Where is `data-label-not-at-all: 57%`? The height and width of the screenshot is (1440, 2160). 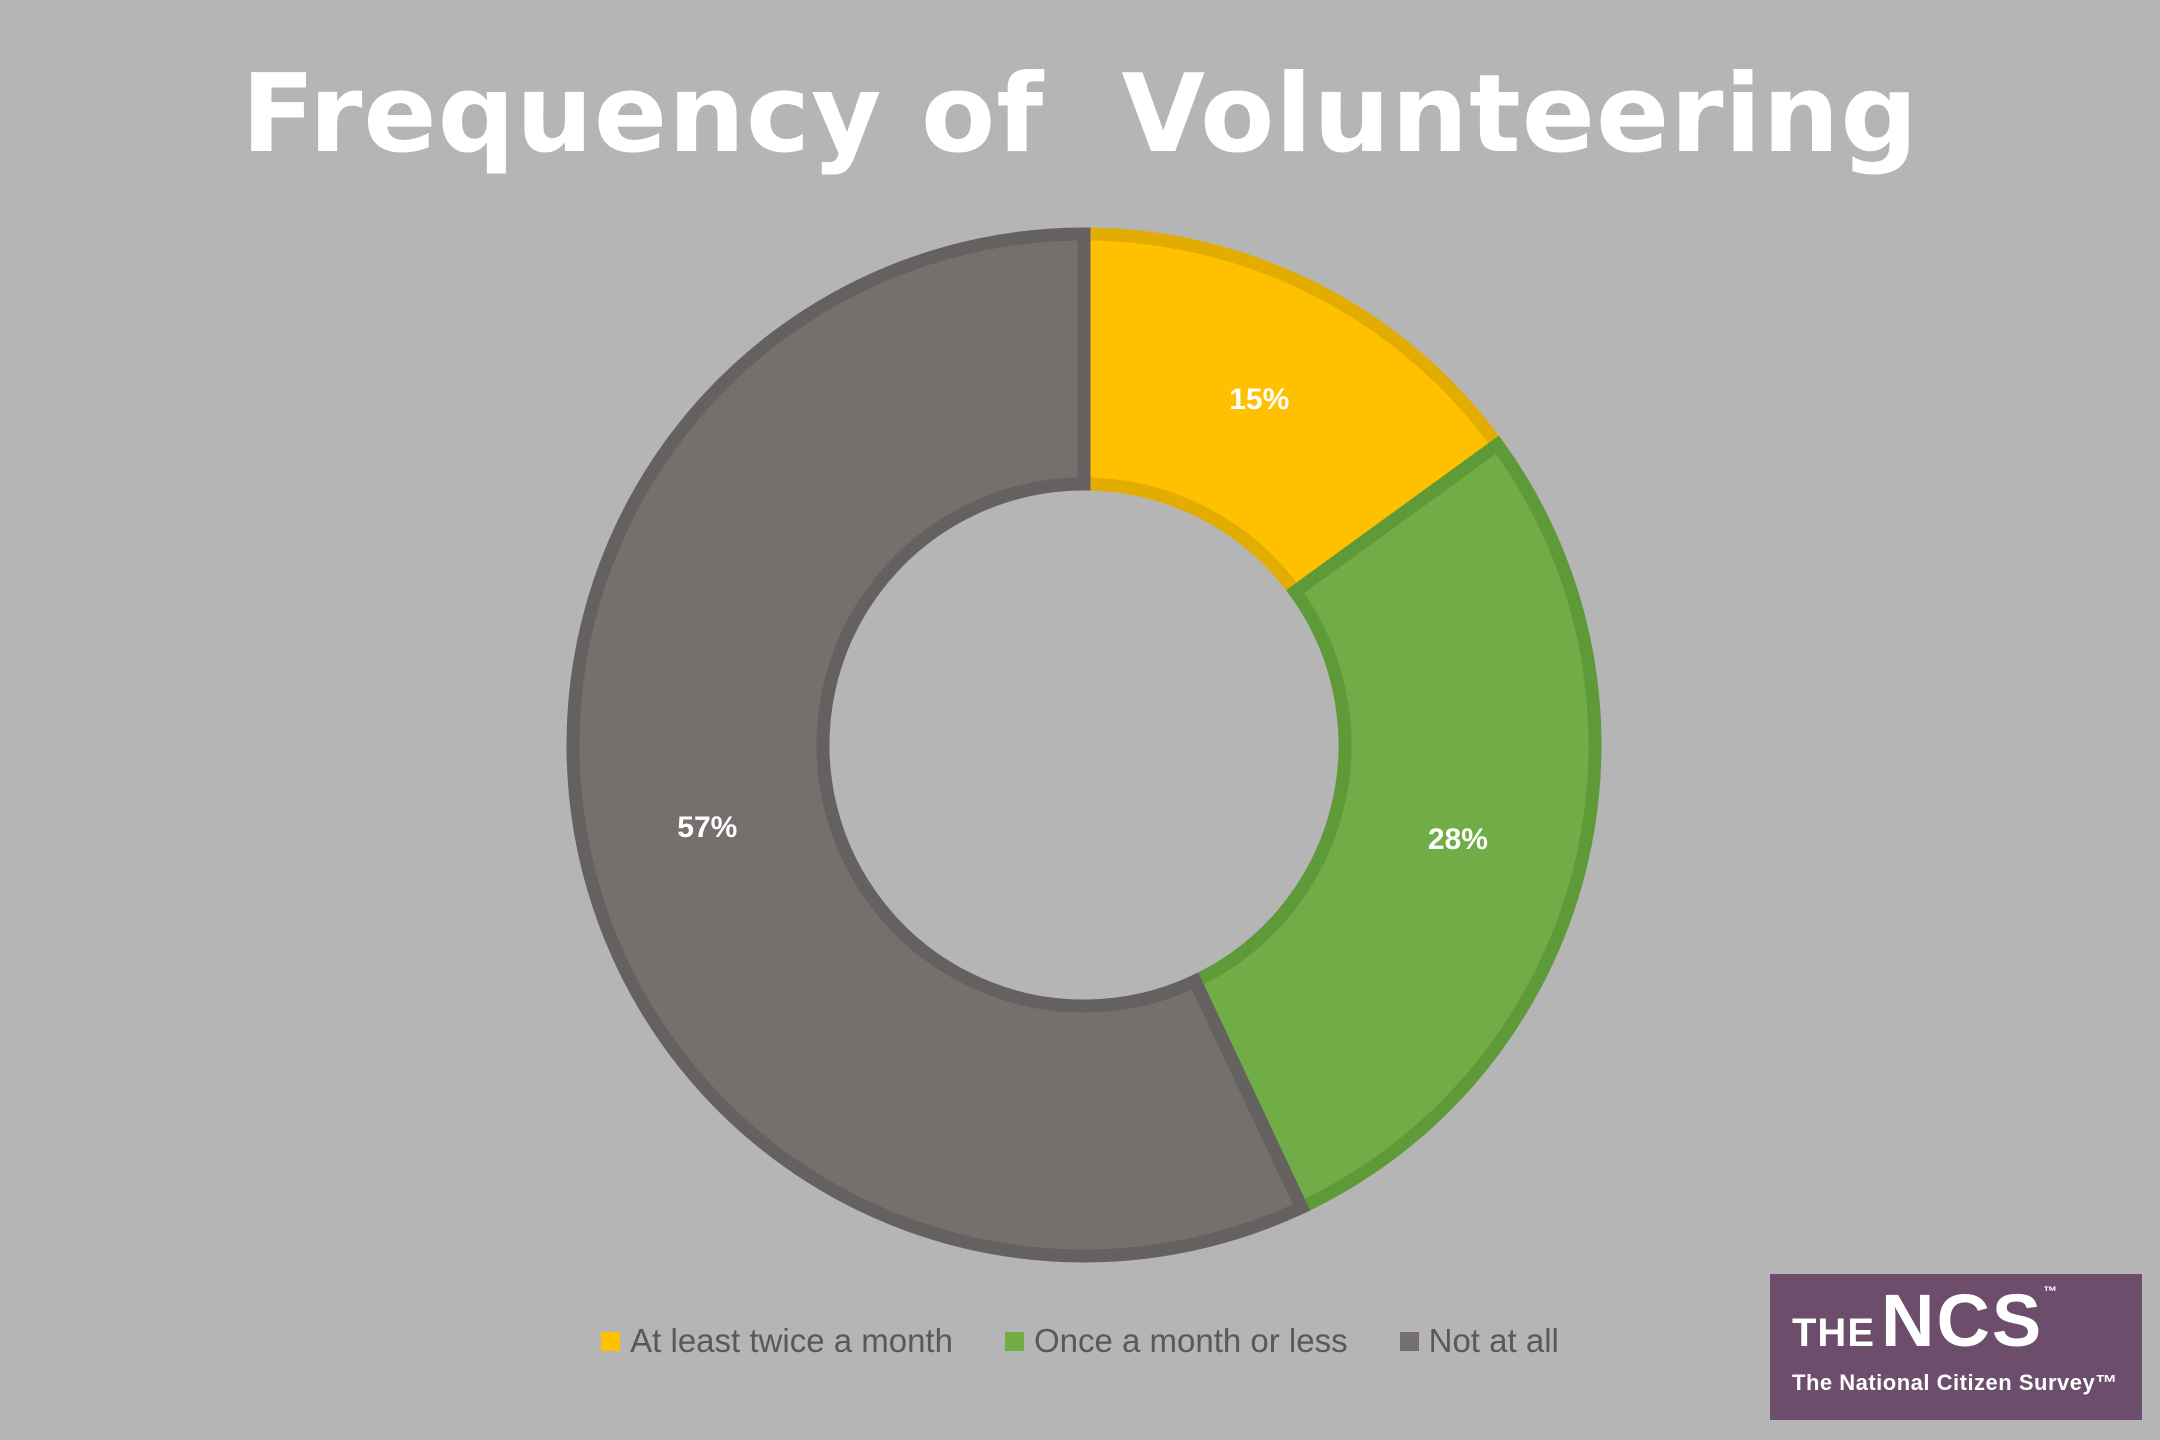 data-label-not-at-all: 57% is located at coordinates (707, 827).